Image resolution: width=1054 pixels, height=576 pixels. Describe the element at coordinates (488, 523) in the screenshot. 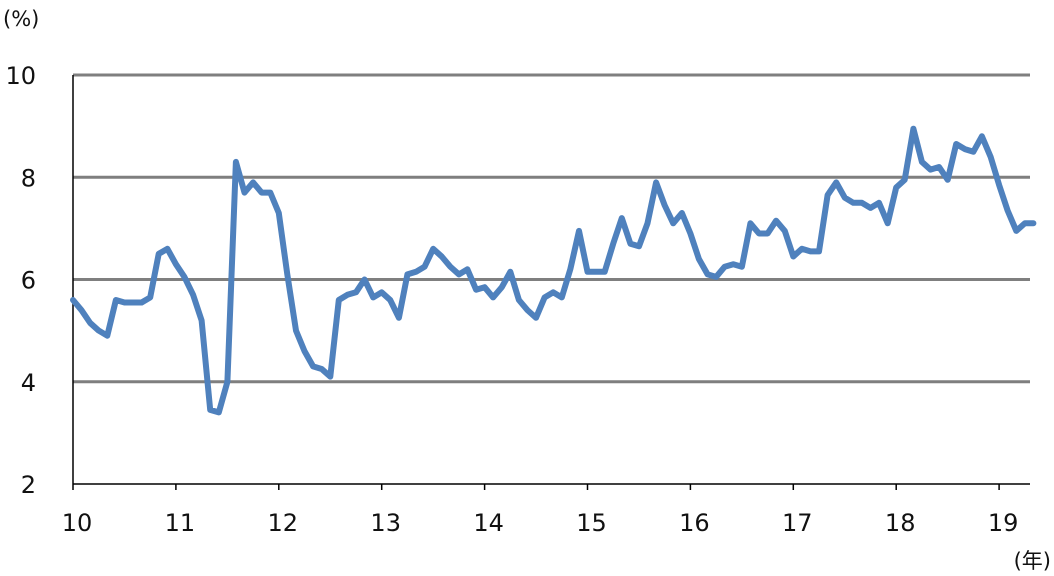

I see `x-tick-label: 14` at that location.